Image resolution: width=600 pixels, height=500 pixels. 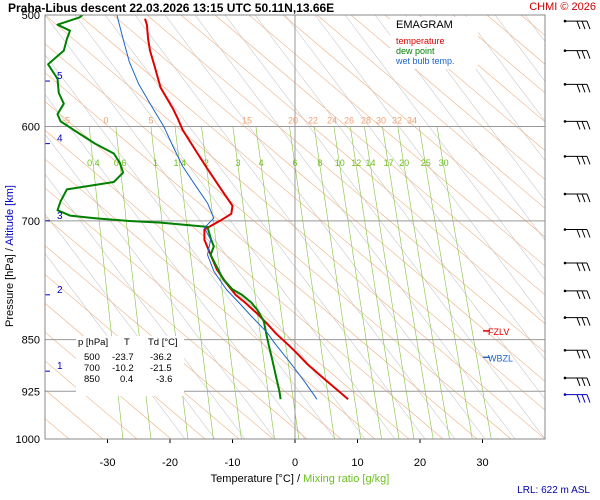 I want to click on legend-title: EMAGRAM, so click(x=424, y=25).